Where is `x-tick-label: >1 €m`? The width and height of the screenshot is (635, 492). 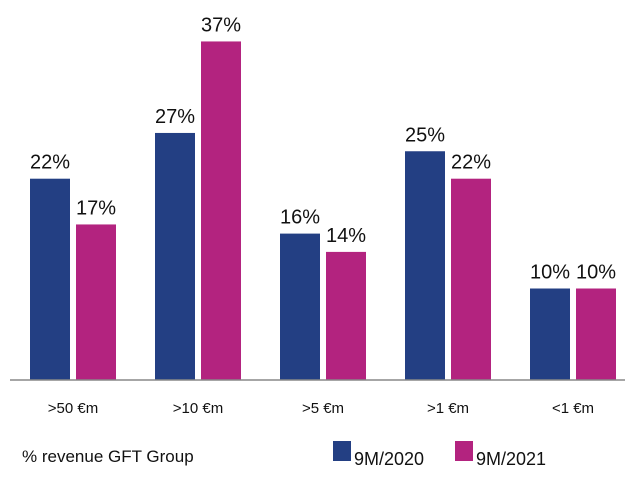 x-tick-label: >1 €m is located at coordinates (448, 408).